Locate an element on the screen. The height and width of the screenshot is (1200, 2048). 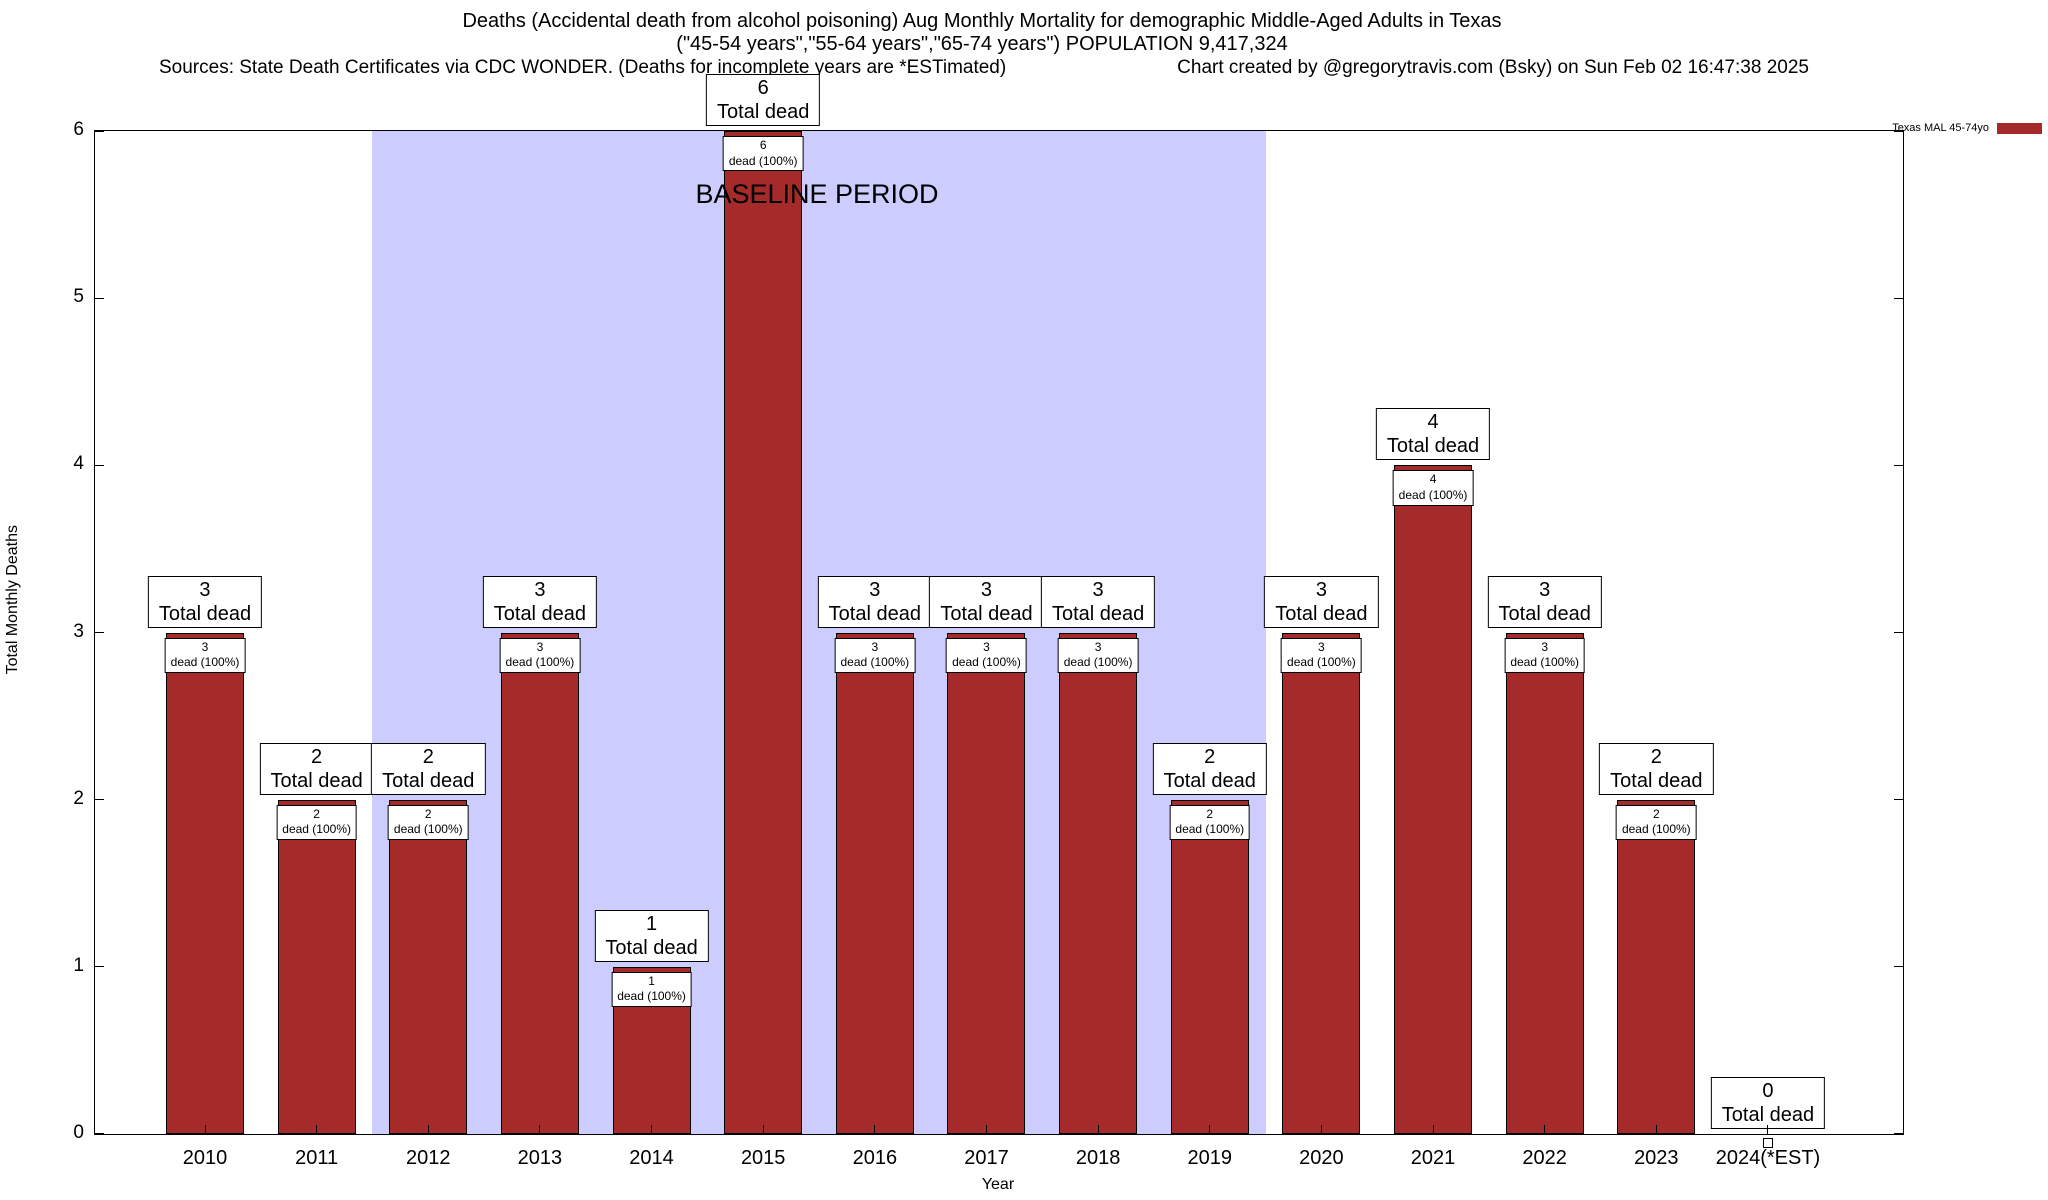
x-tick-2021 is located at coordinates (1433, 1129).